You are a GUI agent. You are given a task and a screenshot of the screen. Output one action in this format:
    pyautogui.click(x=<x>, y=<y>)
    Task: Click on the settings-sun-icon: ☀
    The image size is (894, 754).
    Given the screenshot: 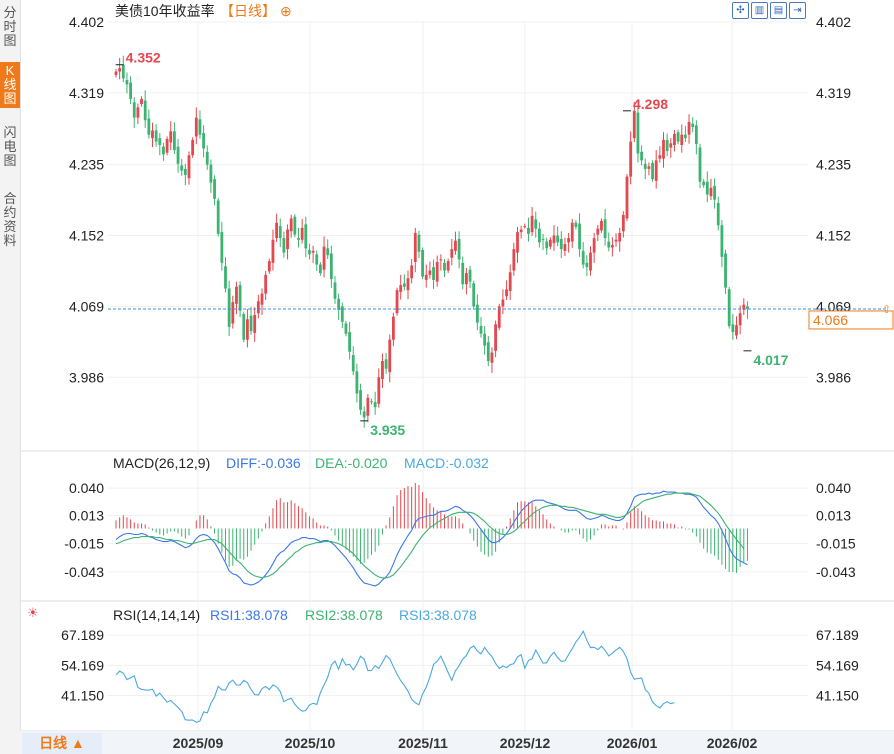 What is the action you would take?
    pyautogui.click(x=33, y=612)
    